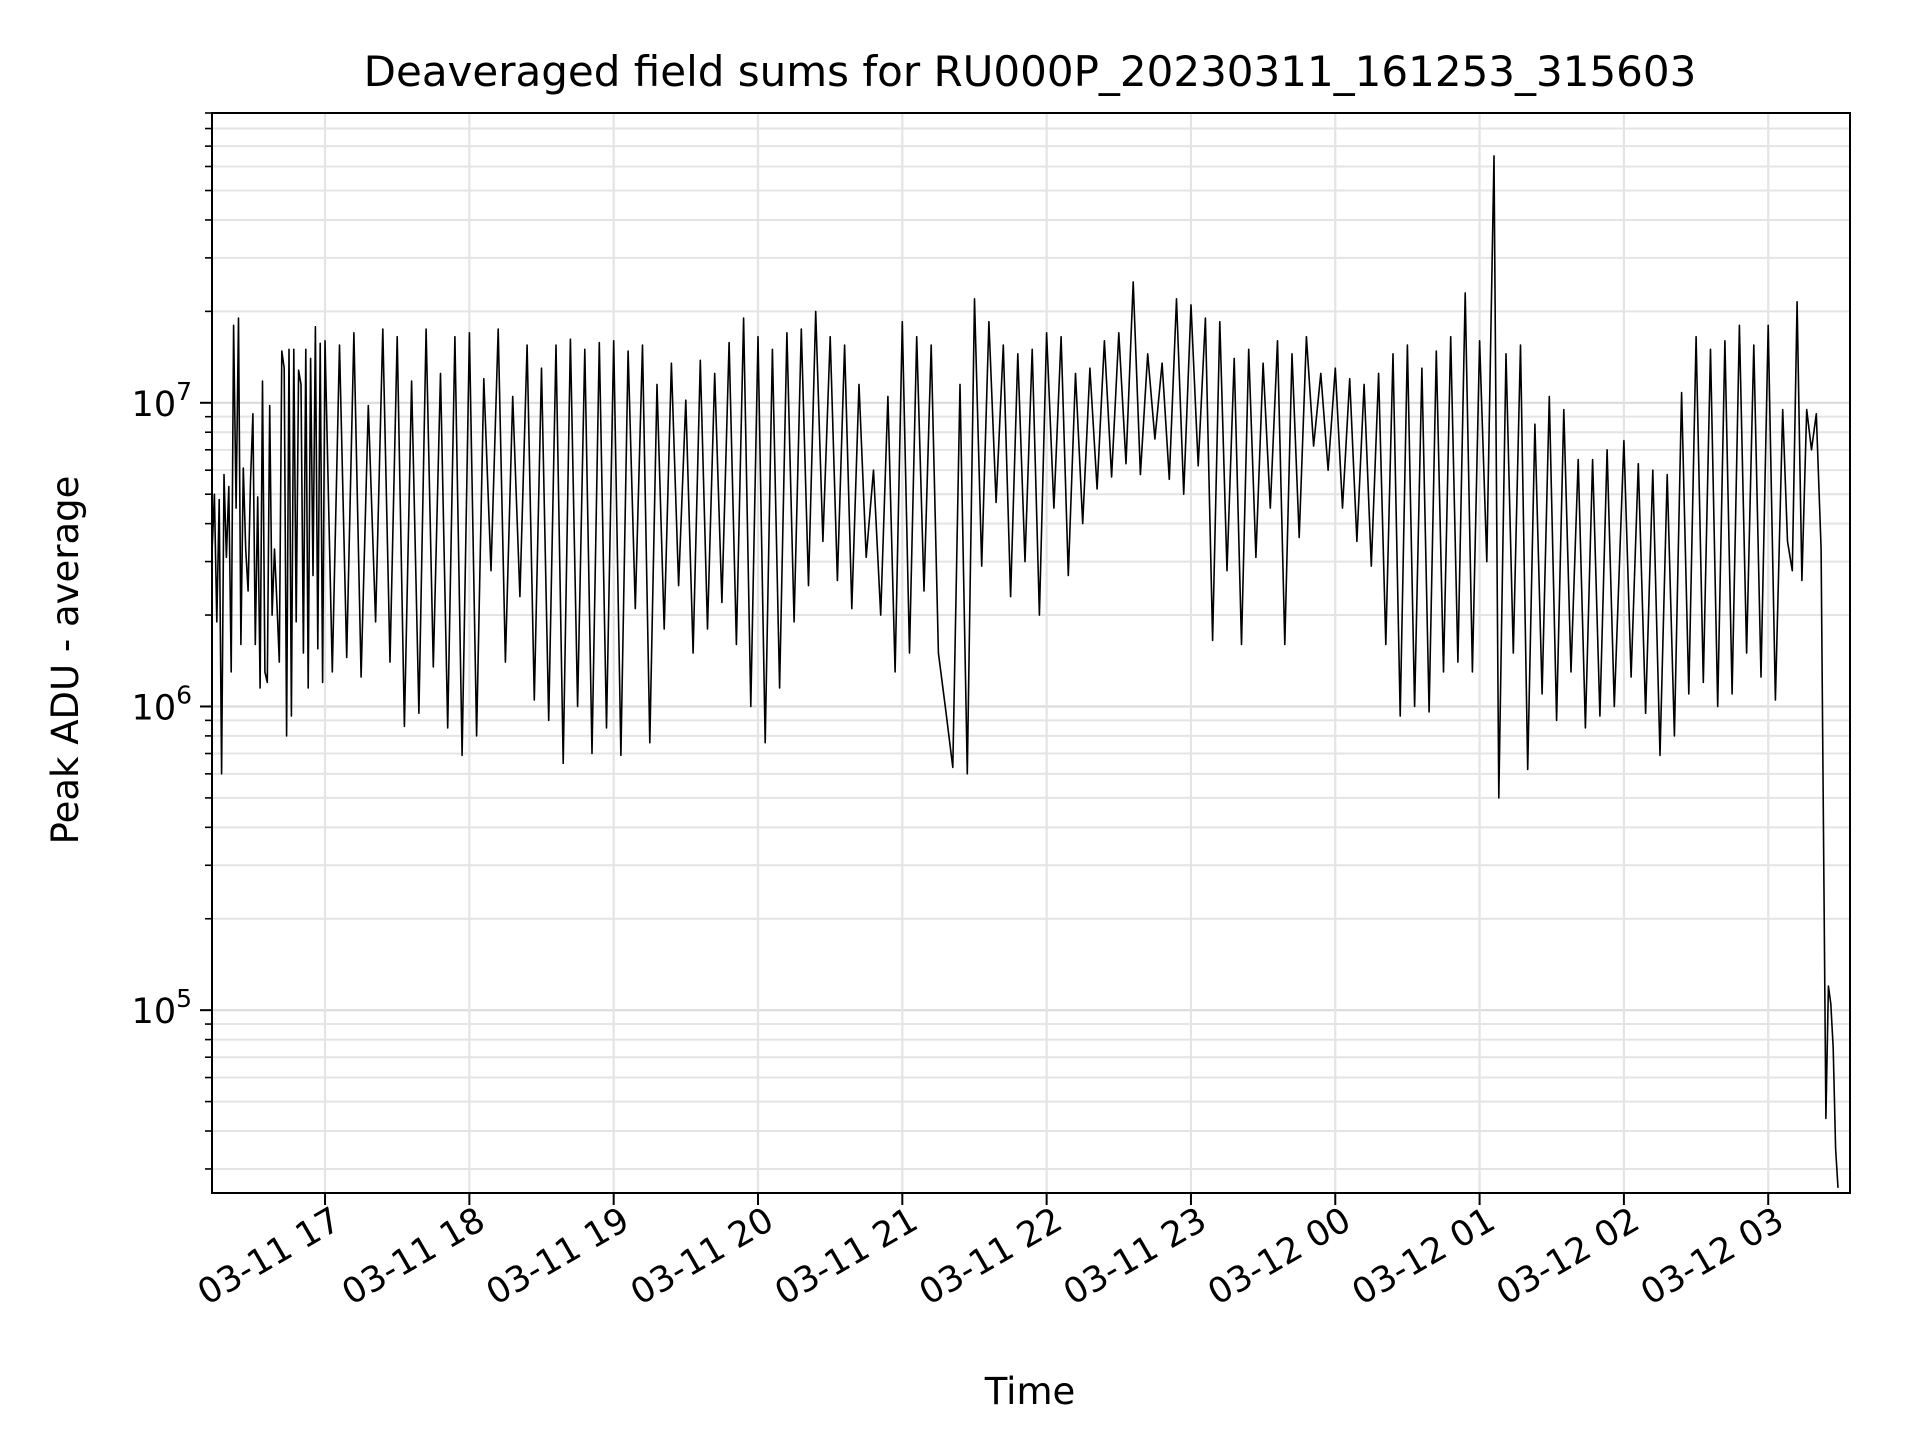 The height and width of the screenshot is (1440, 1920). What do you see at coordinates (162, 401) in the screenshot?
I see `y-tick-label: 10⁷` at bounding box center [162, 401].